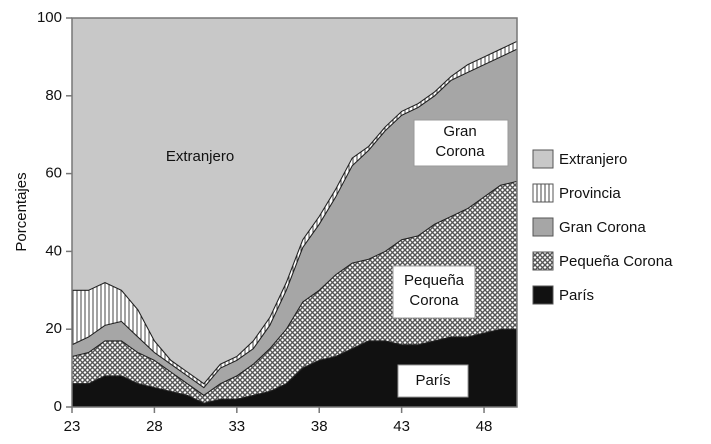  I want to click on x-tick-label: 28, so click(154, 426).